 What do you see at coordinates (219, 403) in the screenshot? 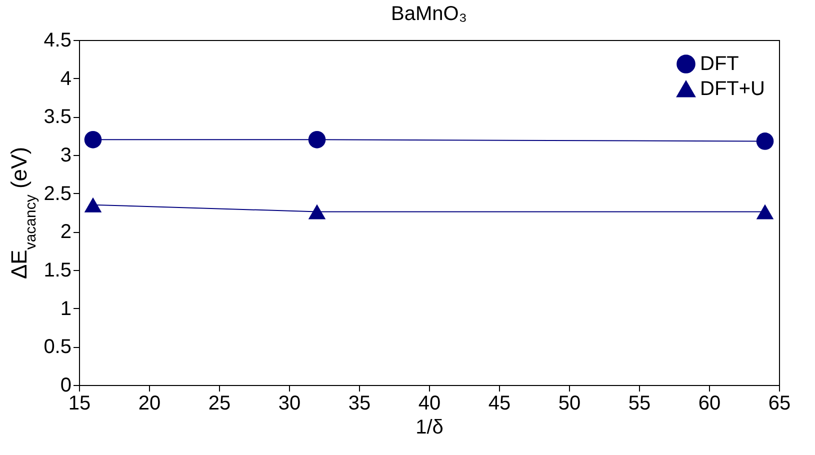
I see `x-tick-label: 25` at bounding box center [219, 403].